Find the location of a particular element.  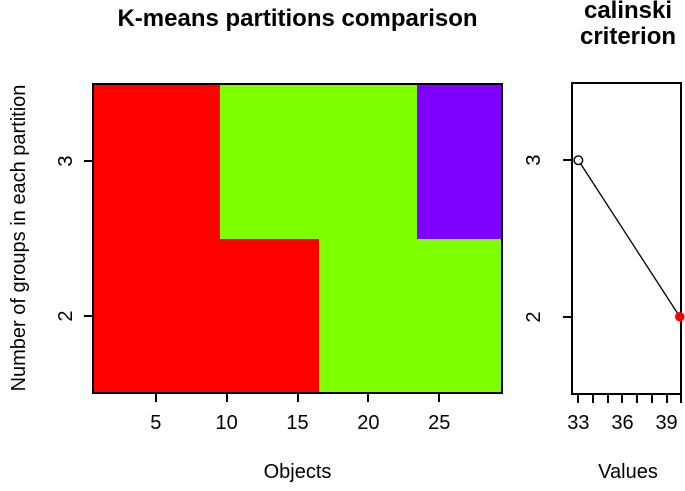

x-tick-label: 39 is located at coordinates (666, 423).